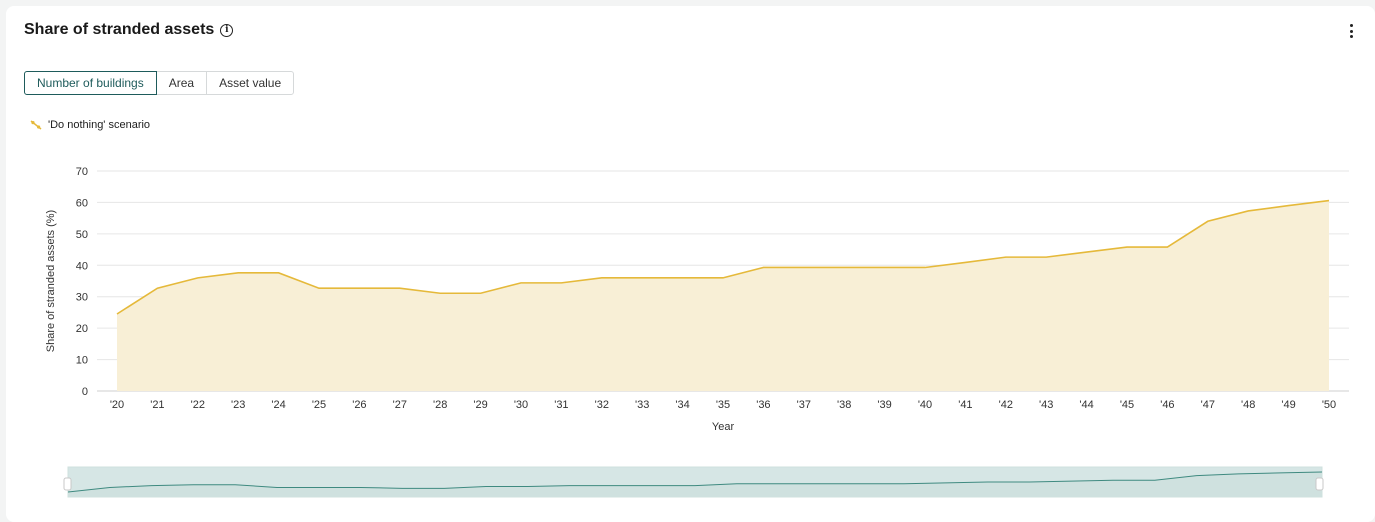 The image size is (1375, 522). Describe the element at coordinates (1288, 405) in the screenshot. I see `x-tick-label: '49` at that location.